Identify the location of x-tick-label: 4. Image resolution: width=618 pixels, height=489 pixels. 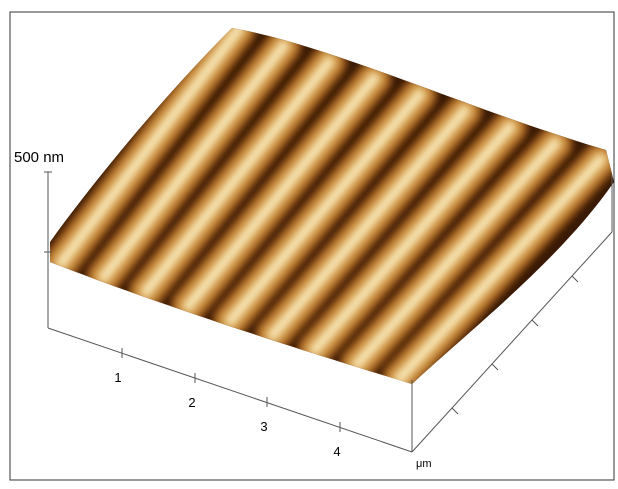
(336, 451).